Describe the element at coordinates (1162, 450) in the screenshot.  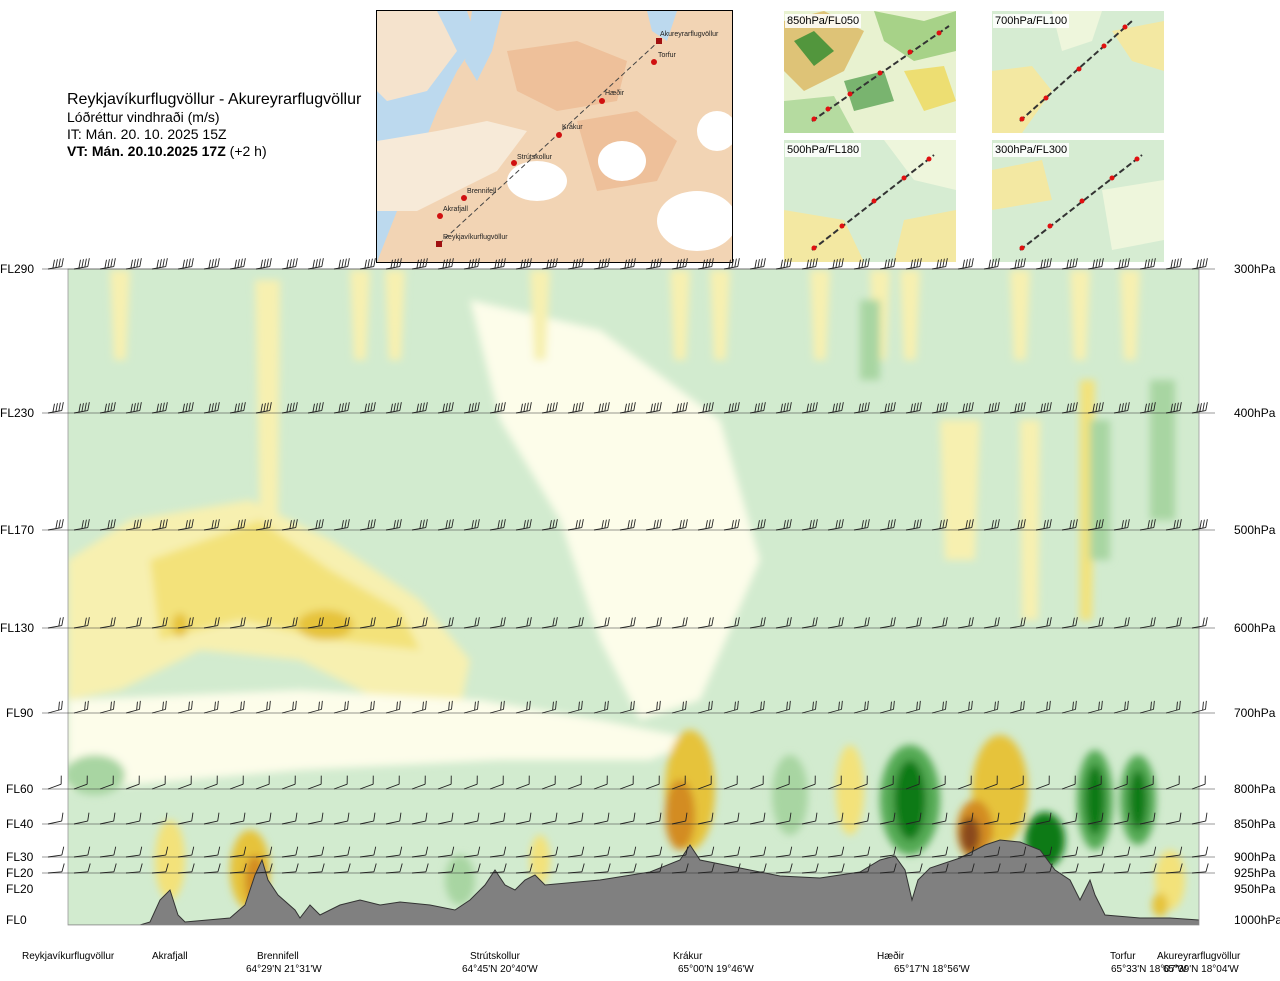
I see `upper-downdraft-streak` at that location.